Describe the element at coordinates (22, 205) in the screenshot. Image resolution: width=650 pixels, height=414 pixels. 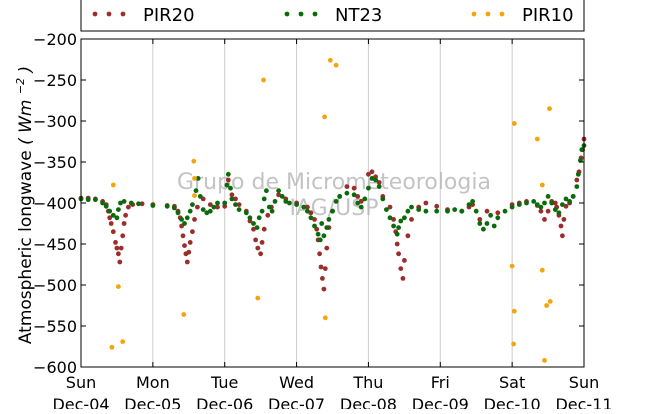
I see `y-axis-label: Atmospheric longwave ( Wm −2 )` at that location.